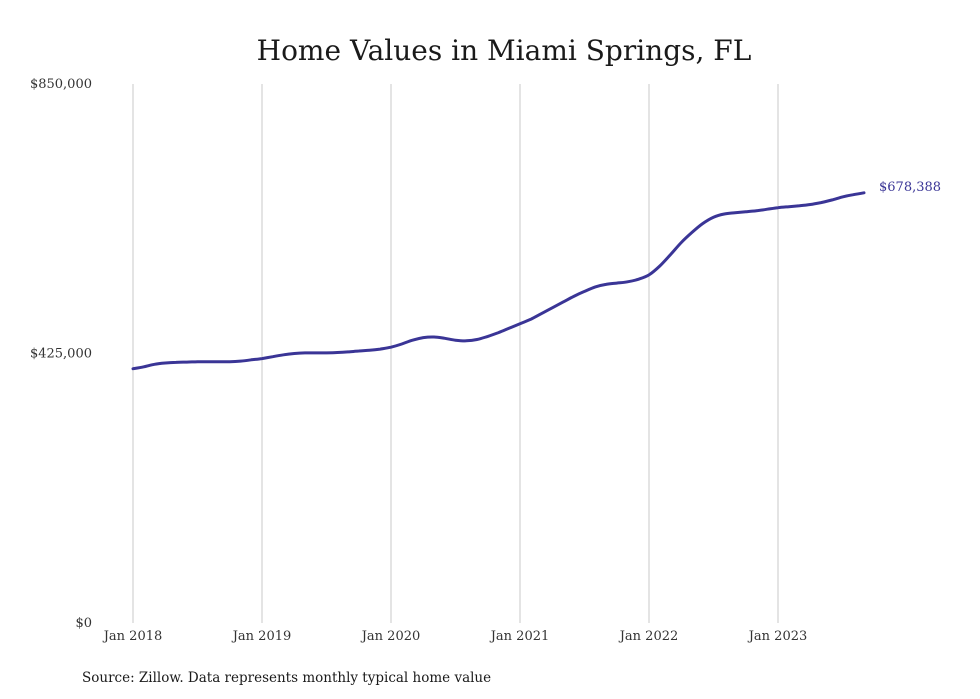  What do you see at coordinates (648, 636) in the screenshot?
I see `x-tick-label: Jan 2022` at bounding box center [648, 636].